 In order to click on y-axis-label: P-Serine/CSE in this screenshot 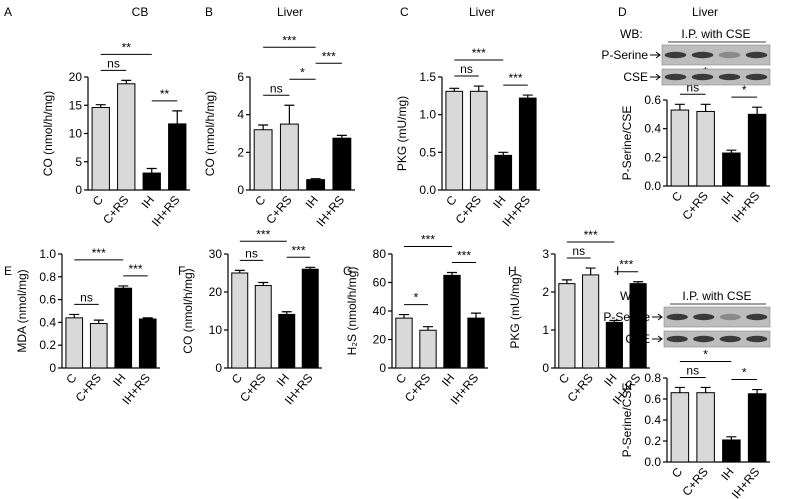, I will do `click(627, 420)`.